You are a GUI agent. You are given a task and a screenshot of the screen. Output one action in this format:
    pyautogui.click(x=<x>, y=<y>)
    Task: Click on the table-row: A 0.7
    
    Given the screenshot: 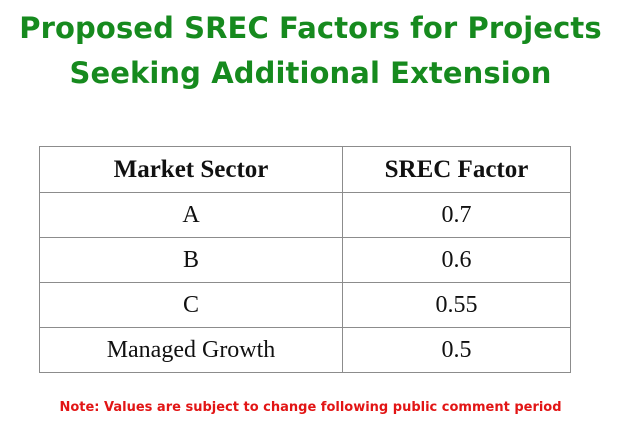 What is the action you would take?
    pyautogui.click(x=305, y=215)
    